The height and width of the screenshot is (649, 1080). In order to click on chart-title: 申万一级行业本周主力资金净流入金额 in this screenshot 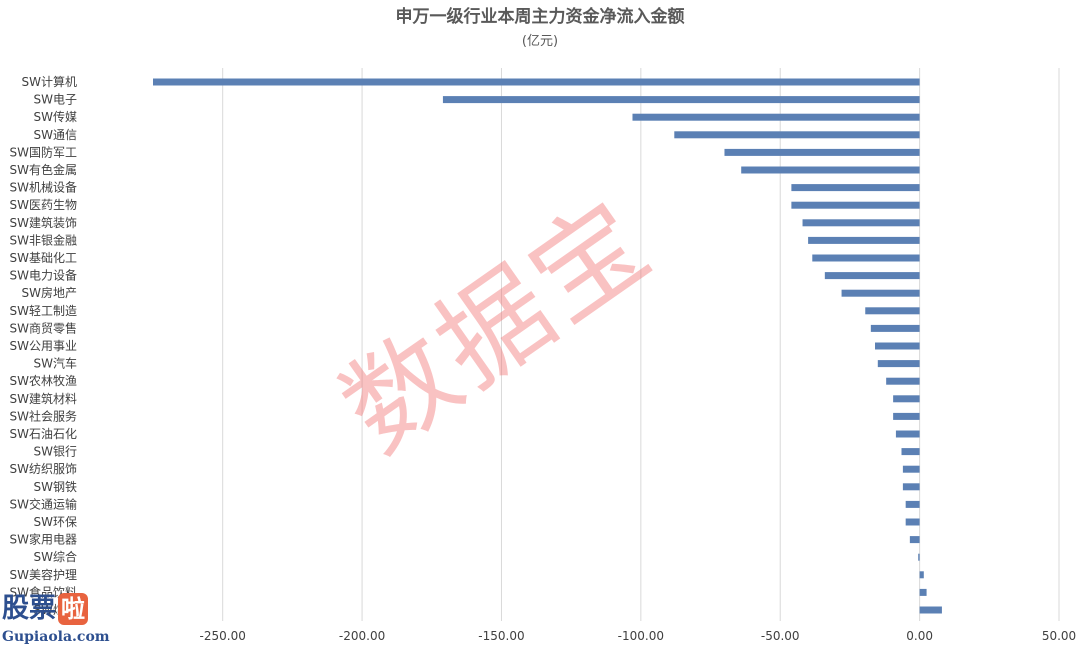, I will do `click(540, 16)`.